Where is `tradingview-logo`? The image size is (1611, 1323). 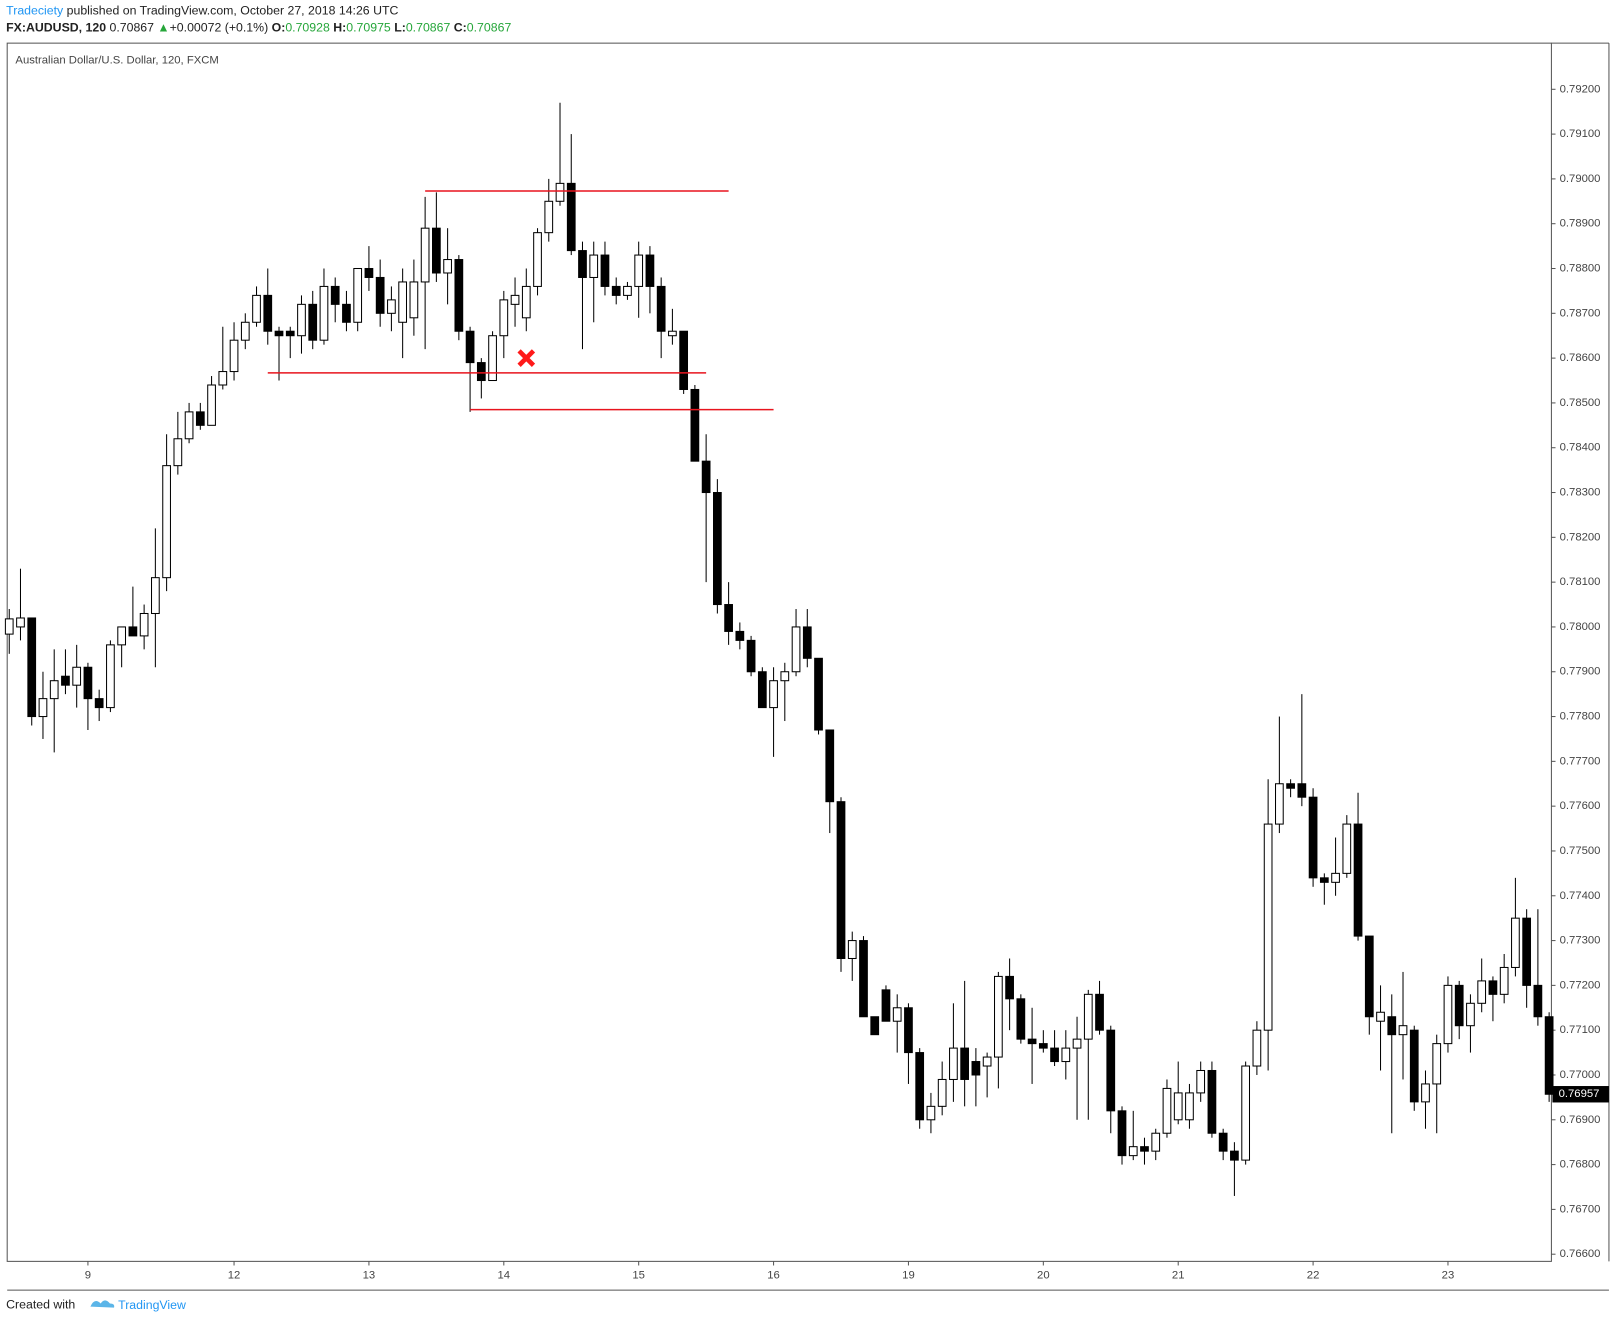 tradingview-logo is located at coordinates (102, 1304).